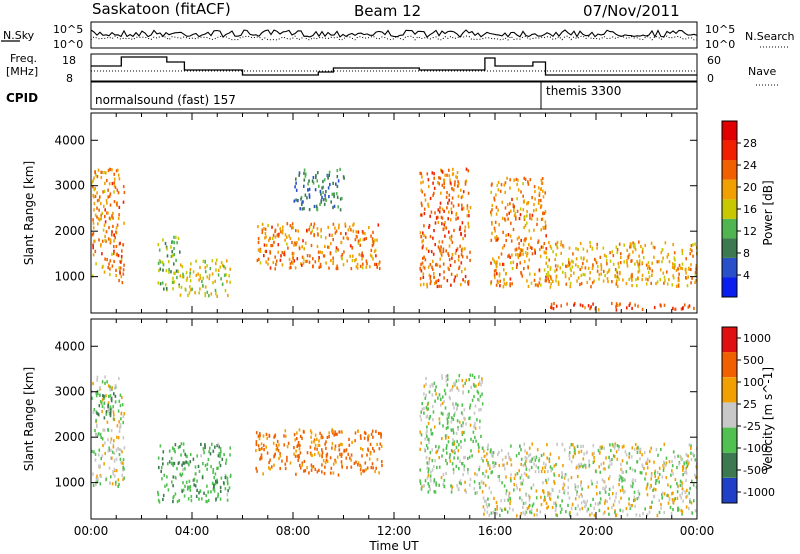  Describe the element at coordinates (753, 360) in the screenshot. I see `colorbar-tick-label: 500` at that location.